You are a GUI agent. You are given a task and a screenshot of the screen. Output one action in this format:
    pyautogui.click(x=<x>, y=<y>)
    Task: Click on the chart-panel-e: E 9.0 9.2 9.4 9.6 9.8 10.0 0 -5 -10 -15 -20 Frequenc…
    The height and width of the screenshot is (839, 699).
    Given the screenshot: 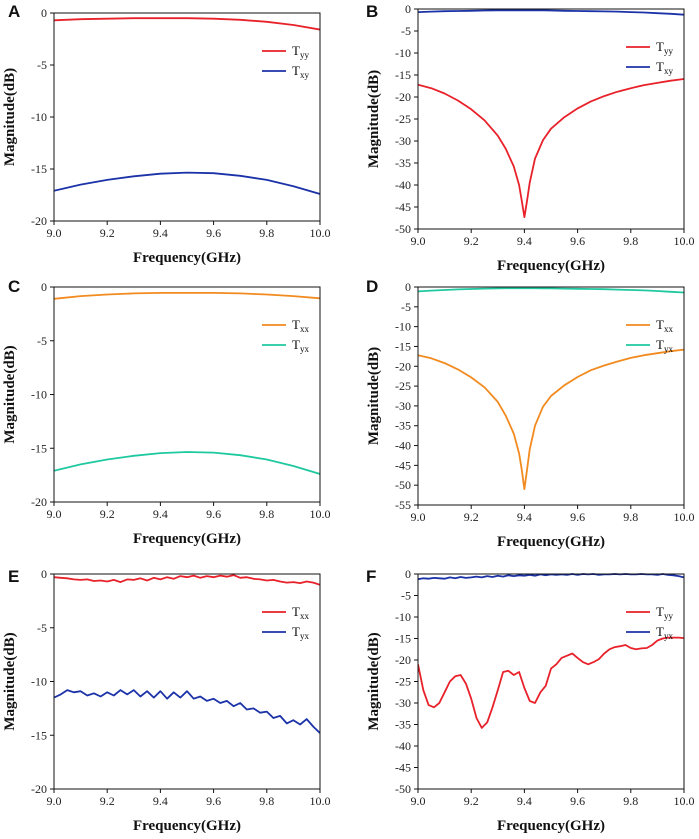 What is the action you would take?
    pyautogui.click(x=166, y=700)
    